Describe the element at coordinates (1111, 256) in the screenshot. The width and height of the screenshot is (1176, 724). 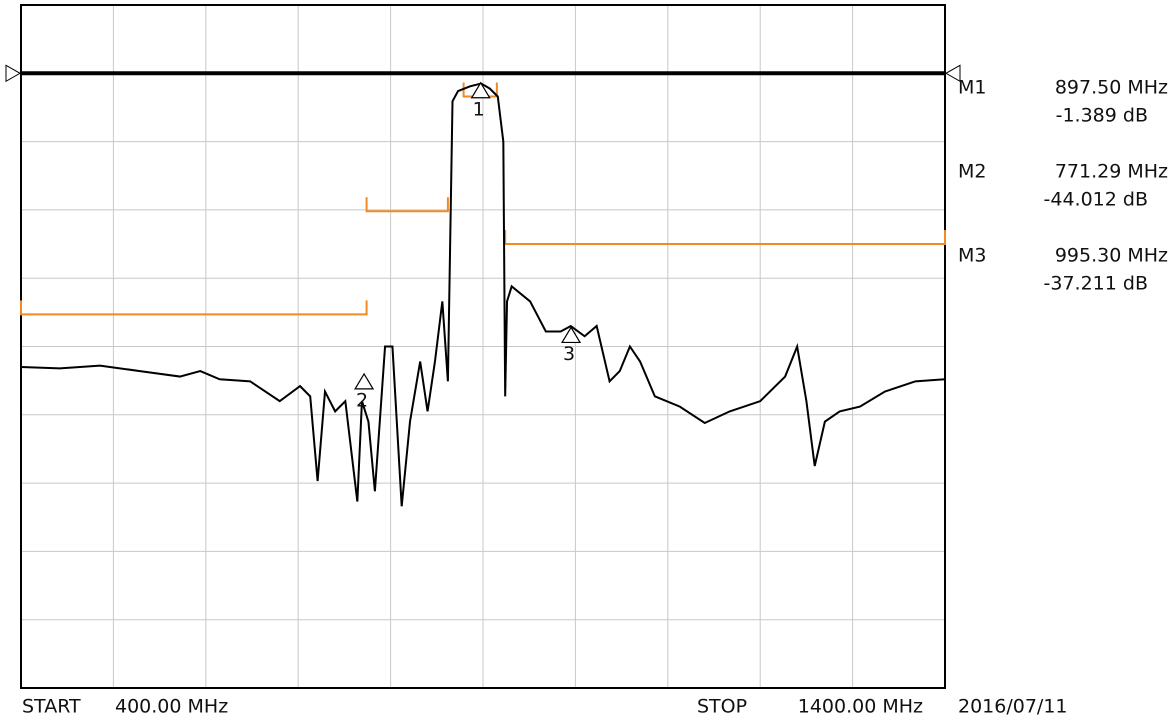
I see `marker-frequency: 995.30 MHz` at that location.